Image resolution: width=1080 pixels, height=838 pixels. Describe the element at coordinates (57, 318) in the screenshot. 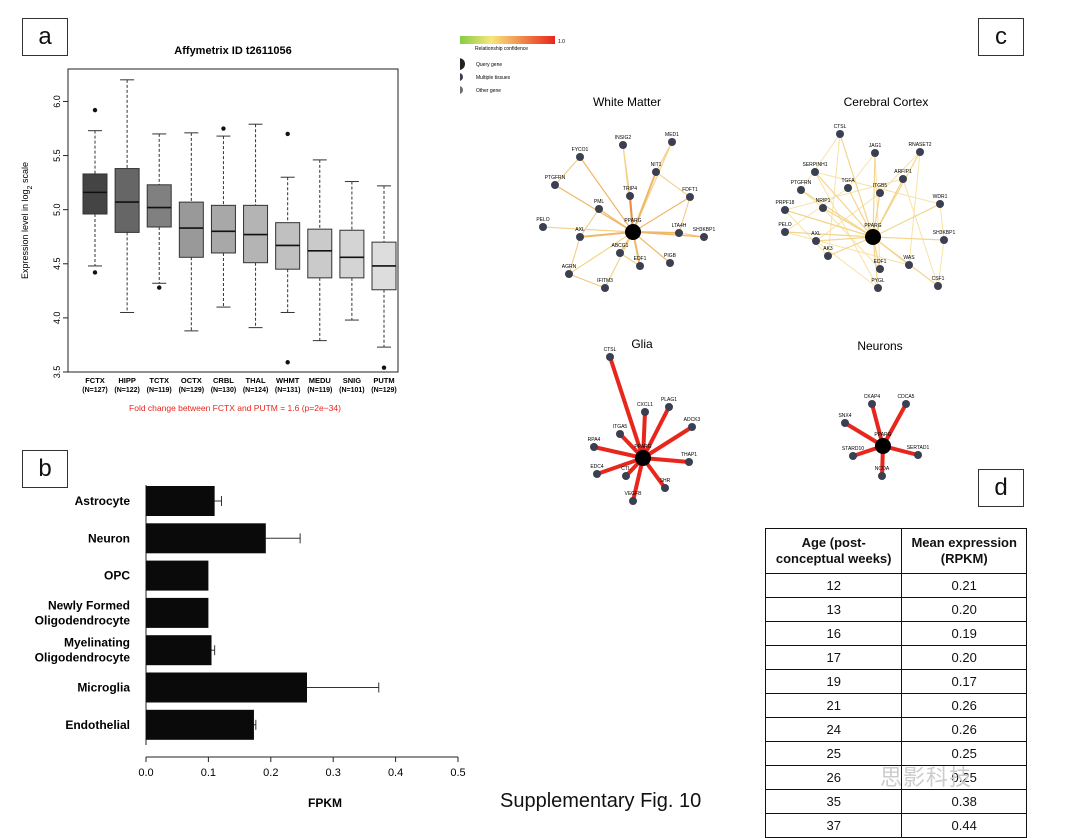

I see `y-tick-label: 4.0` at that location.